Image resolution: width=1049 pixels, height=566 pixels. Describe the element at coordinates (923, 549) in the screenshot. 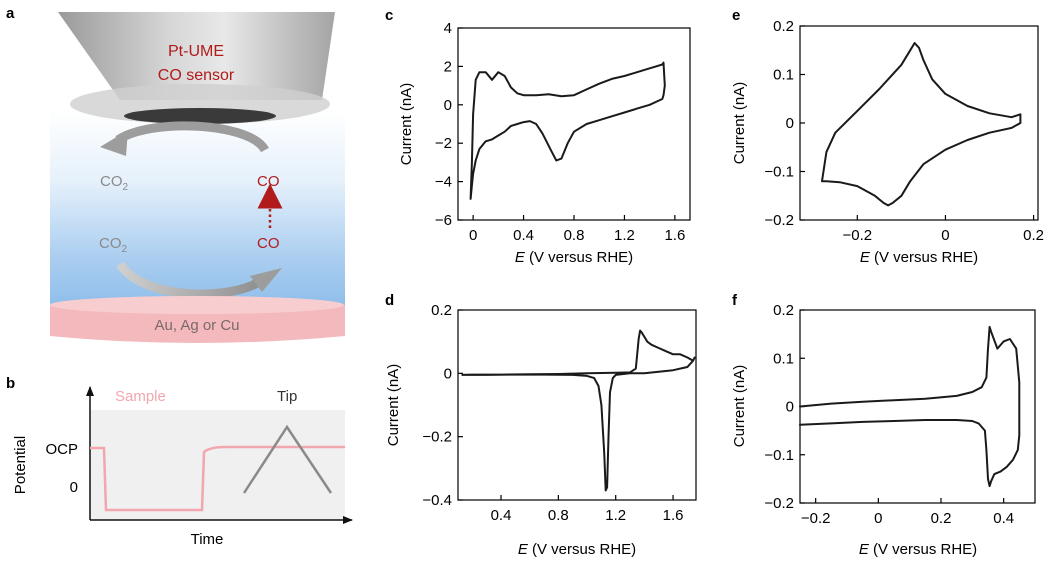

I see `panel-f-xlabel-rest: (V versus RHE)` at that location.